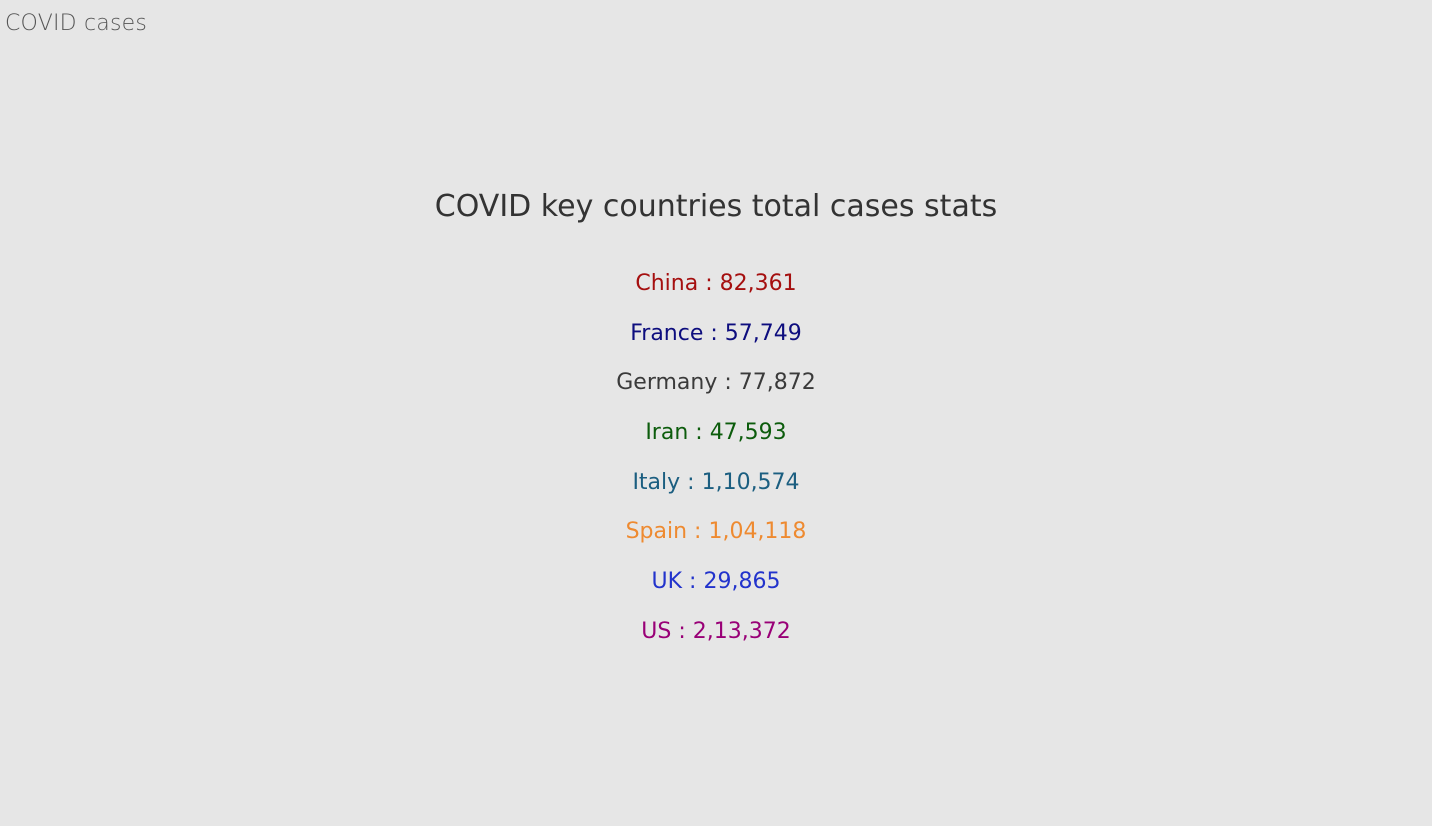 The image size is (1432, 826). Describe the element at coordinates (741, 631) in the screenshot. I see `case-count: 2,13,372` at that location.